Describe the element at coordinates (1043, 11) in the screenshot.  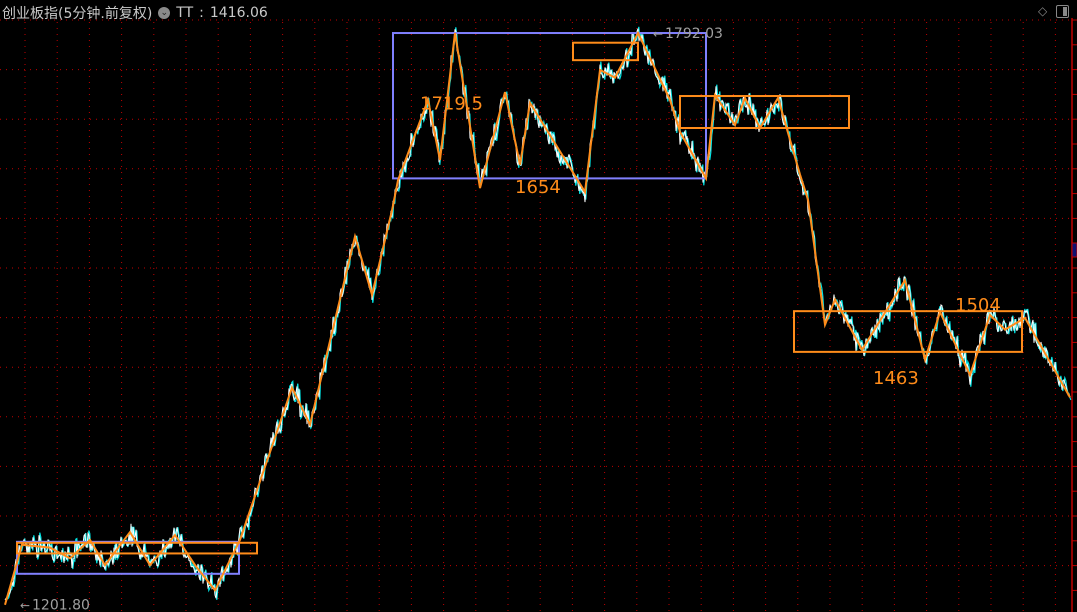
I see `diamond-icon: ◇` at that location.